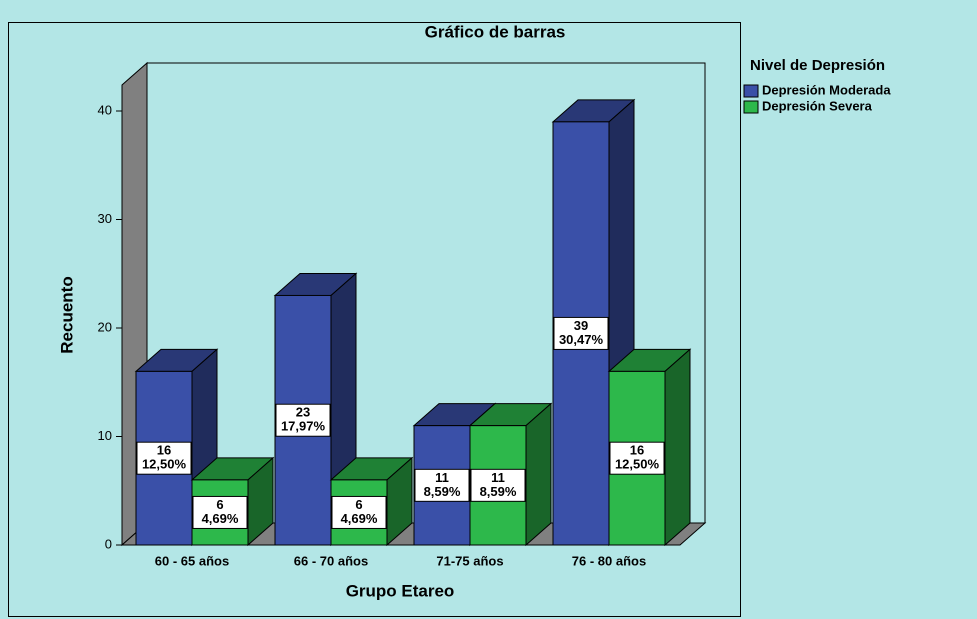 The width and height of the screenshot is (977, 619). What do you see at coordinates (495, 31) in the screenshot?
I see `chart-title: Gráfico de barras` at bounding box center [495, 31].